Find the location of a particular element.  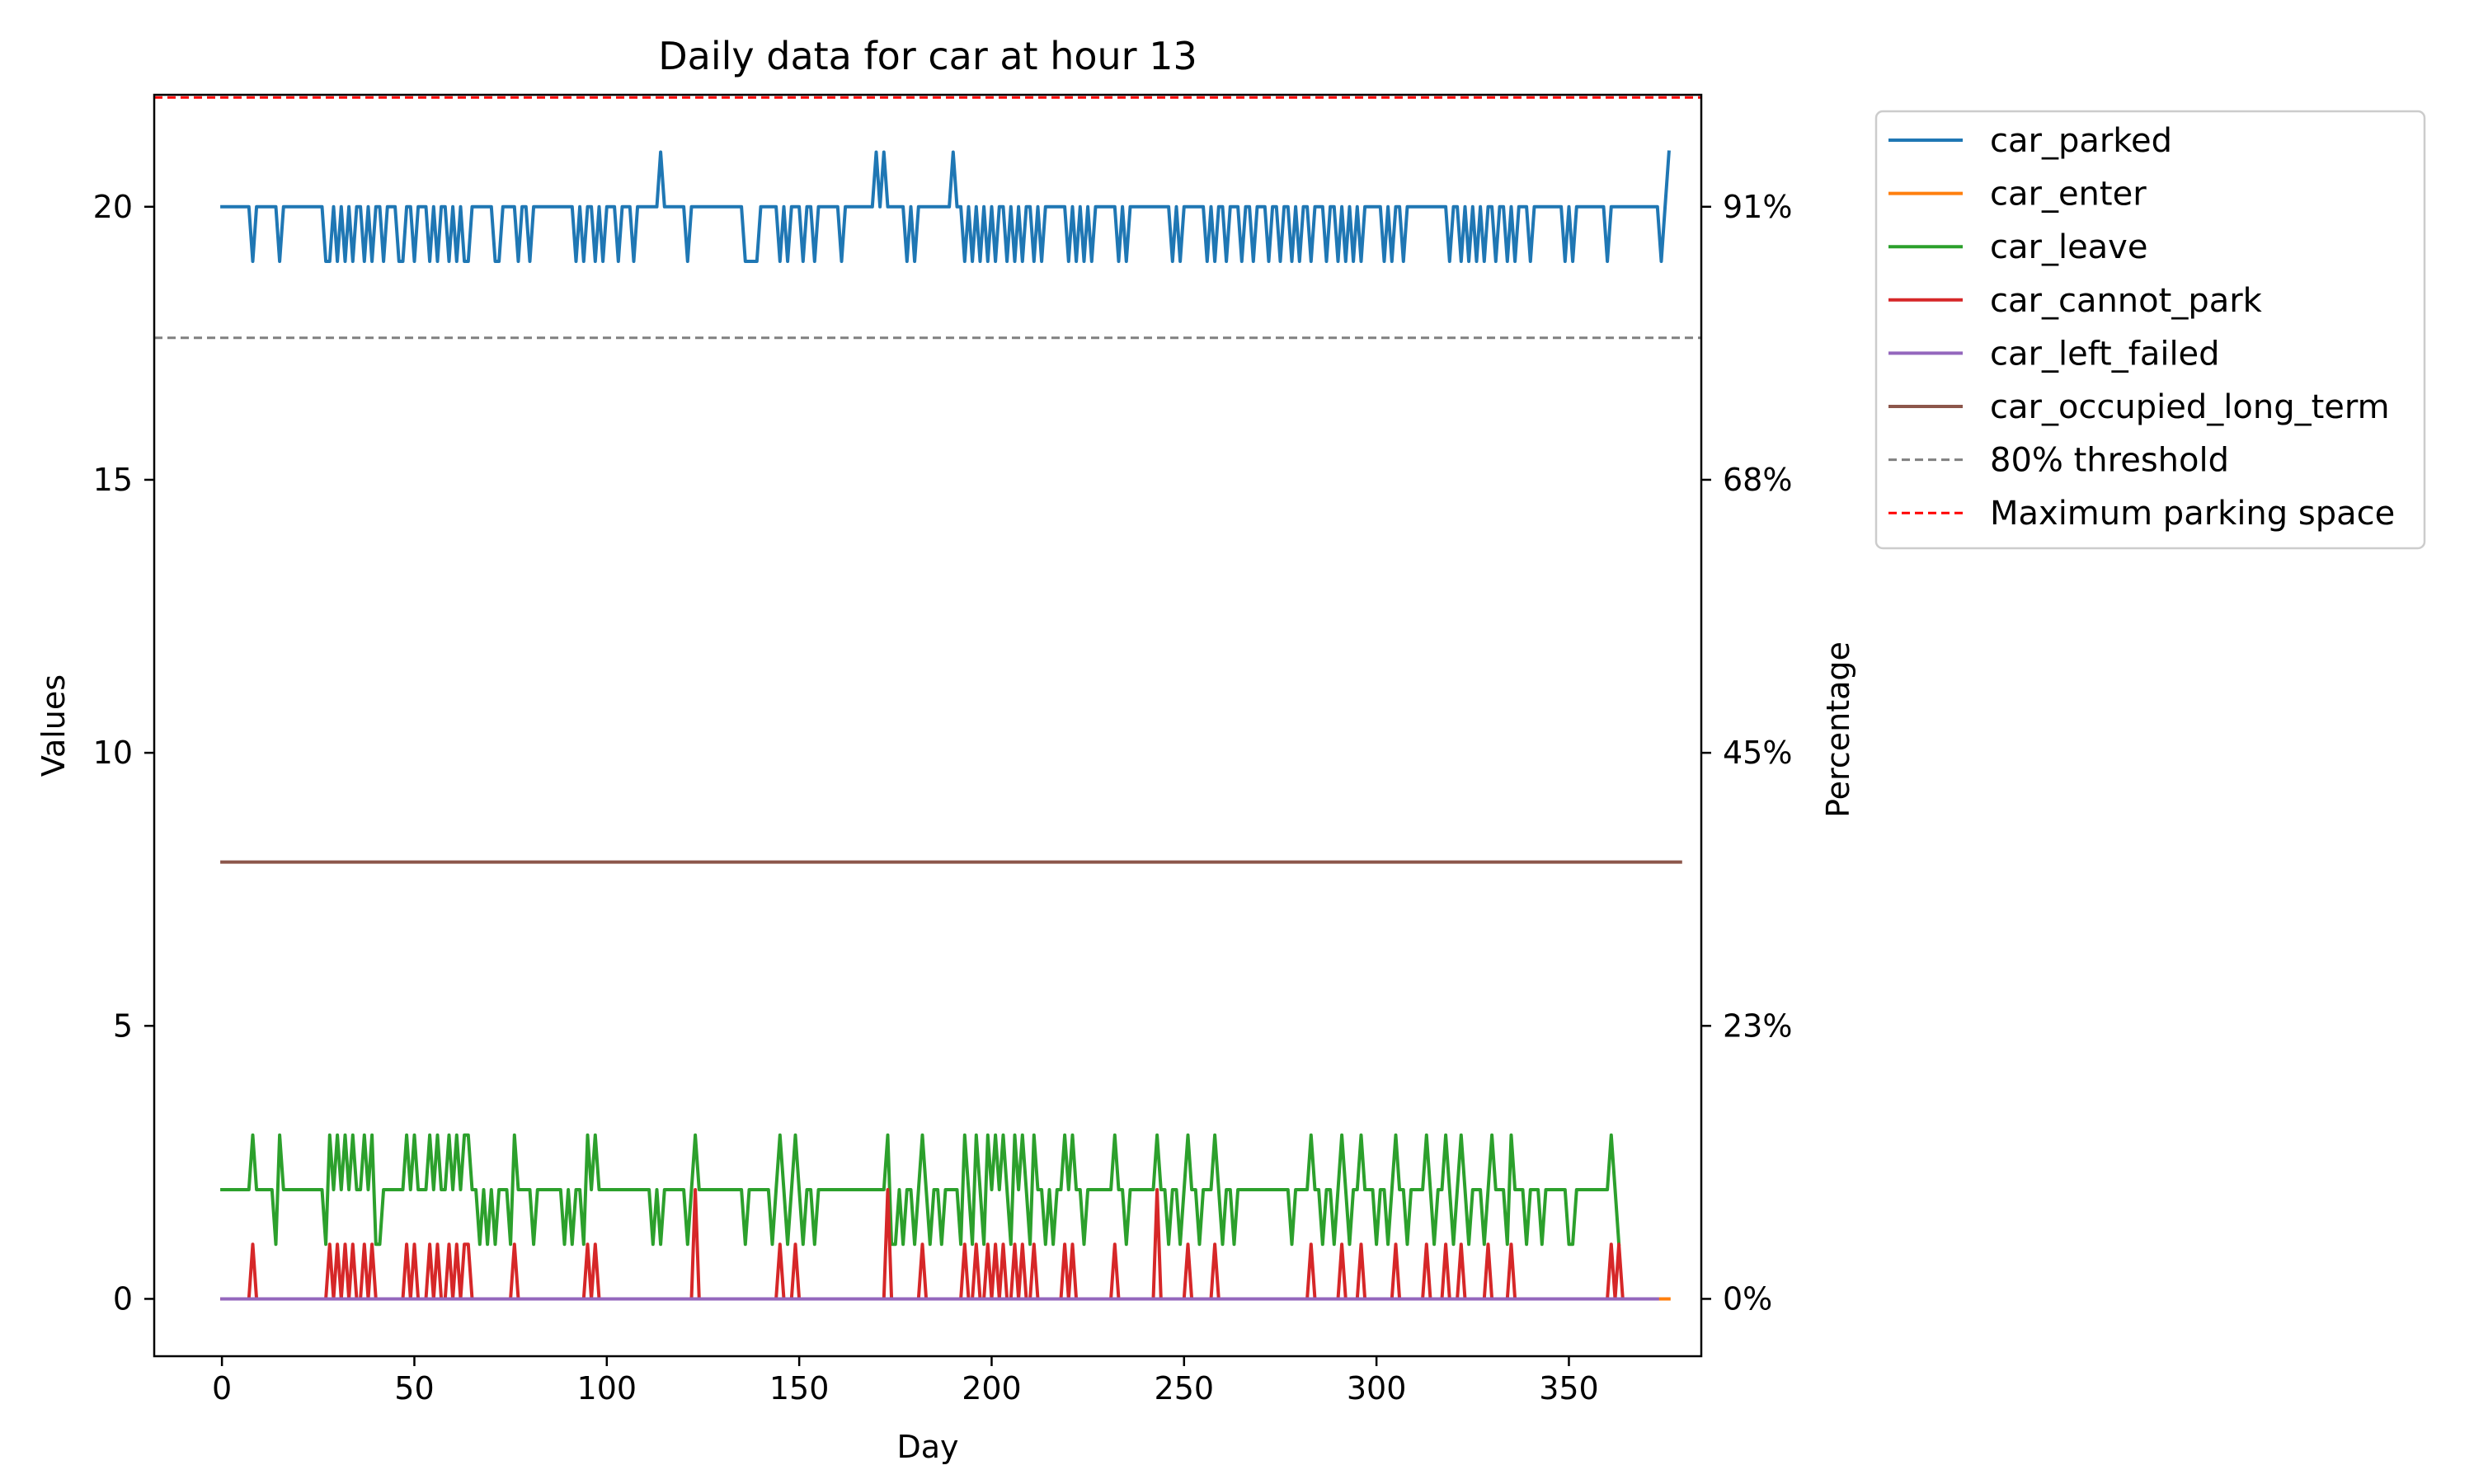

x-tick-label: 200 is located at coordinates (992, 1388).